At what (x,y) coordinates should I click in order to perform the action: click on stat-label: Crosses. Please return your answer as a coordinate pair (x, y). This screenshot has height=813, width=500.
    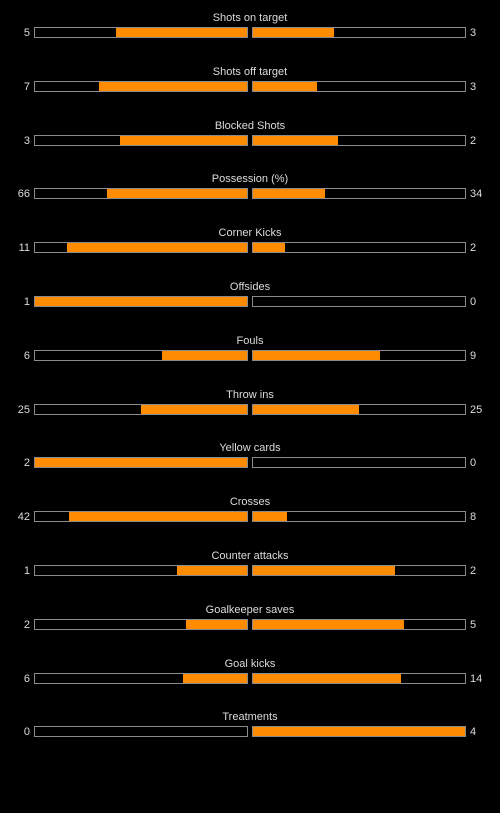
    Looking at the image, I should click on (250, 502).